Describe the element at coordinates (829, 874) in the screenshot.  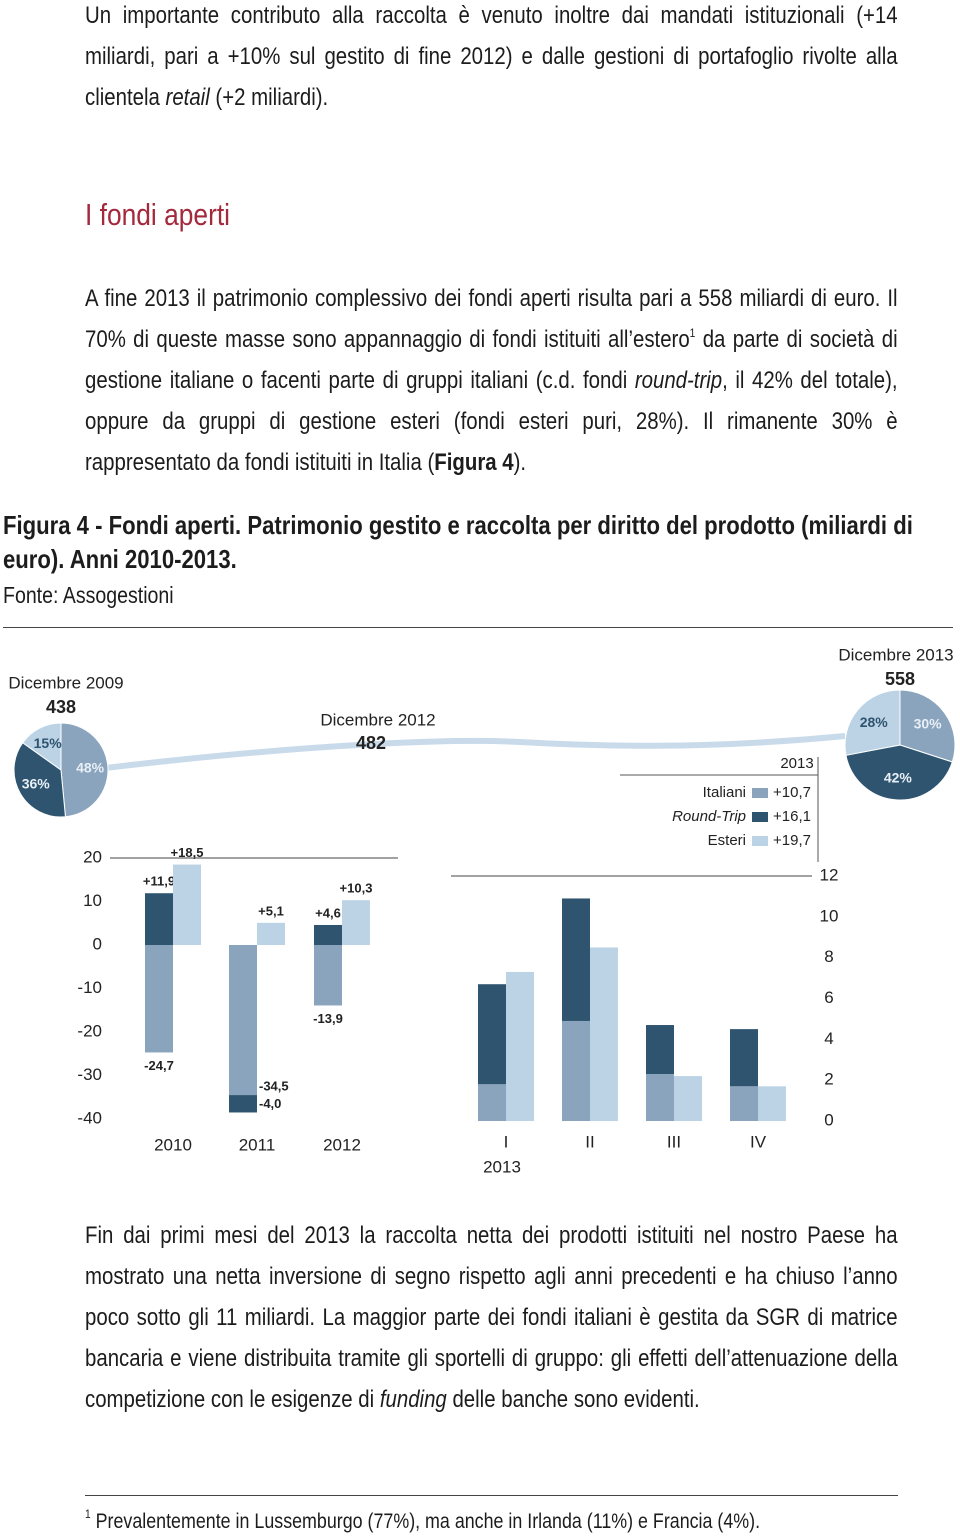
I see `y-tick-label: 12` at that location.